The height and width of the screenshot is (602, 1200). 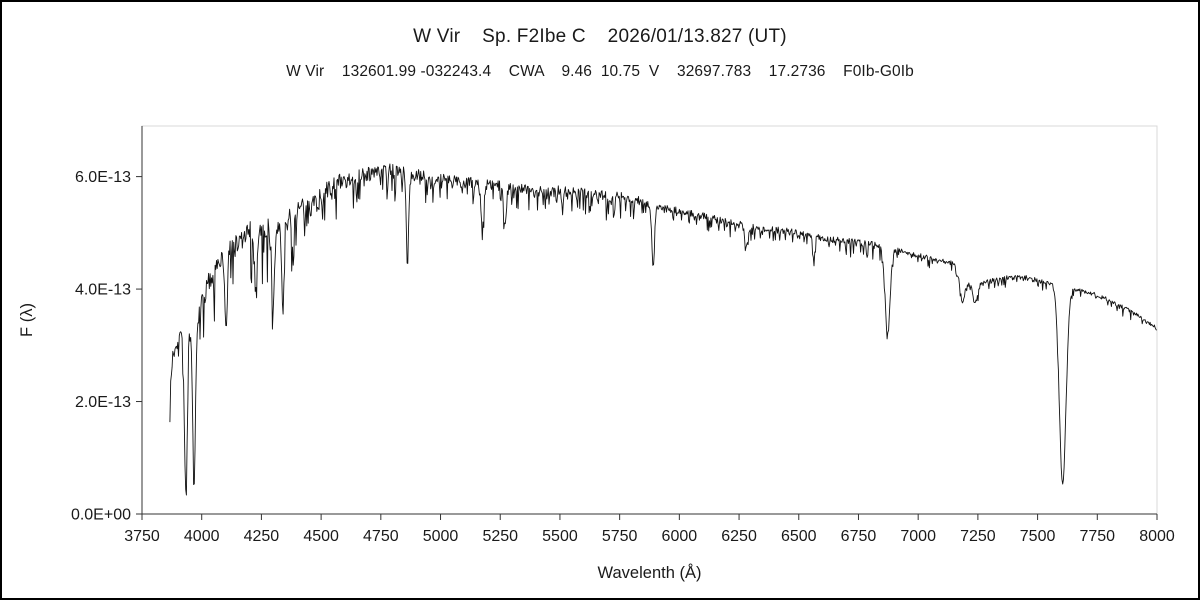 I want to click on x-tick-label: 7500, so click(x=1038, y=536).